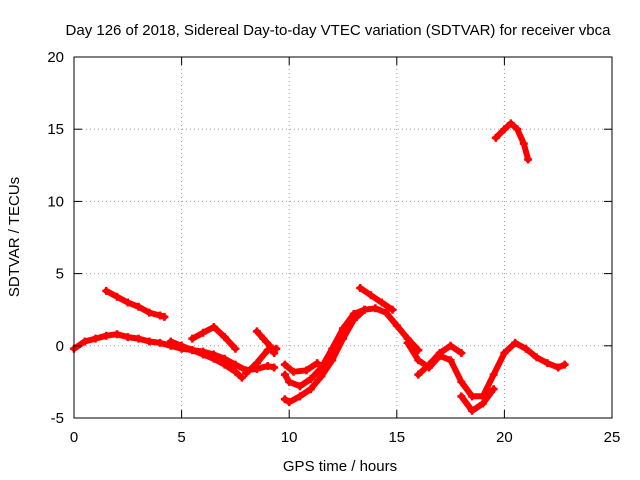 The height and width of the screenshot is (480, 640). What do you see at coordinates (612, 437) in the screenshot?
I see `x-tick-label: 25` at bounding box center [612, 437].